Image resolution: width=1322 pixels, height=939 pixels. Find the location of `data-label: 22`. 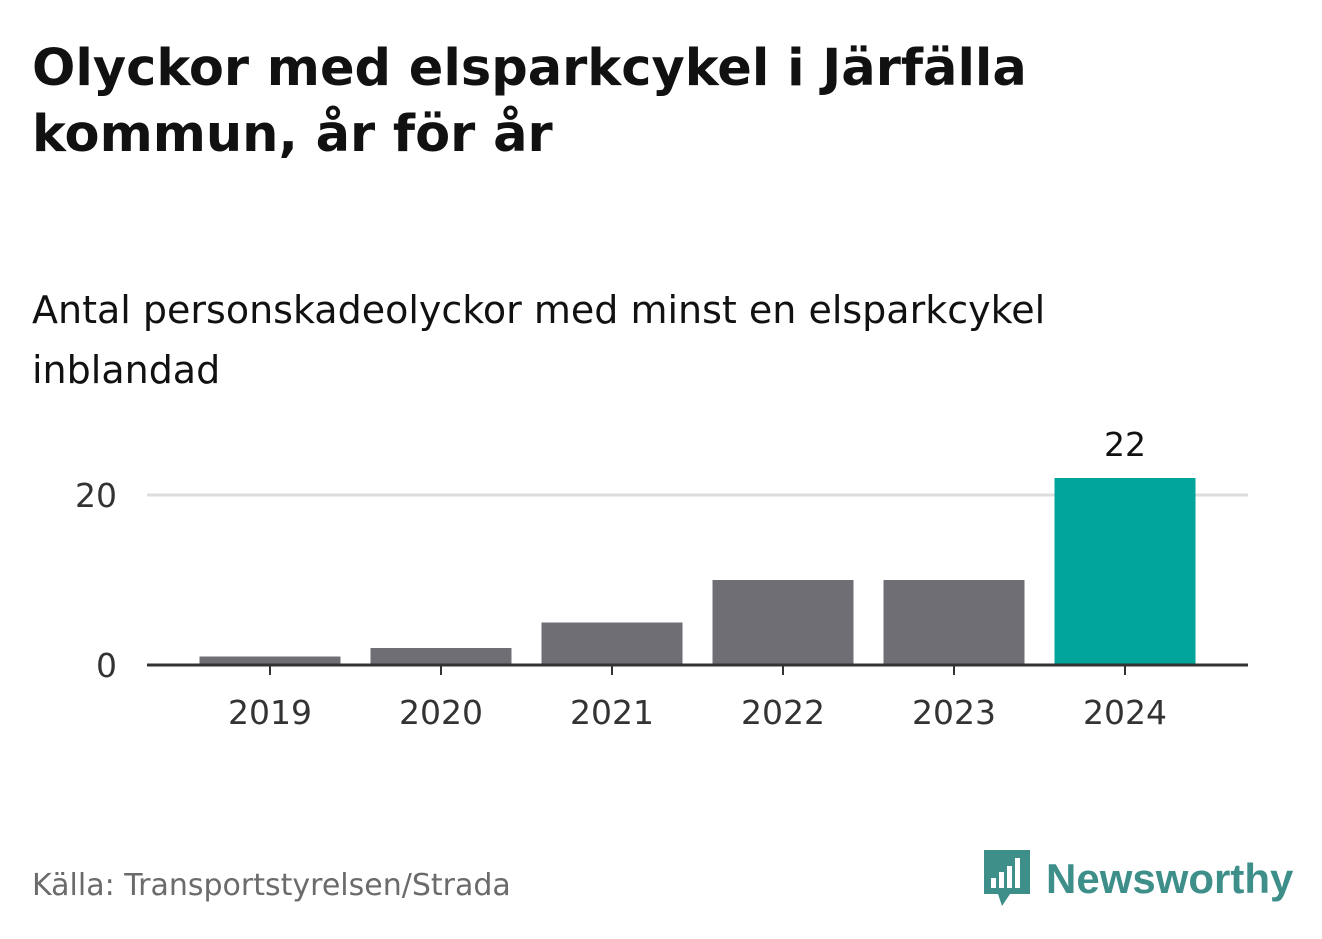

data-label: 22 is located at coordinates (1125, 444).